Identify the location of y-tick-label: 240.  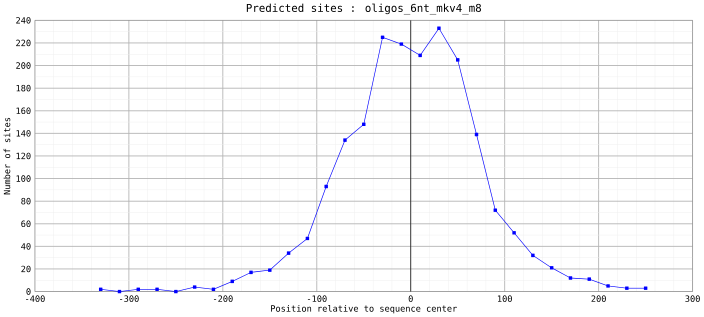
(23, 20).